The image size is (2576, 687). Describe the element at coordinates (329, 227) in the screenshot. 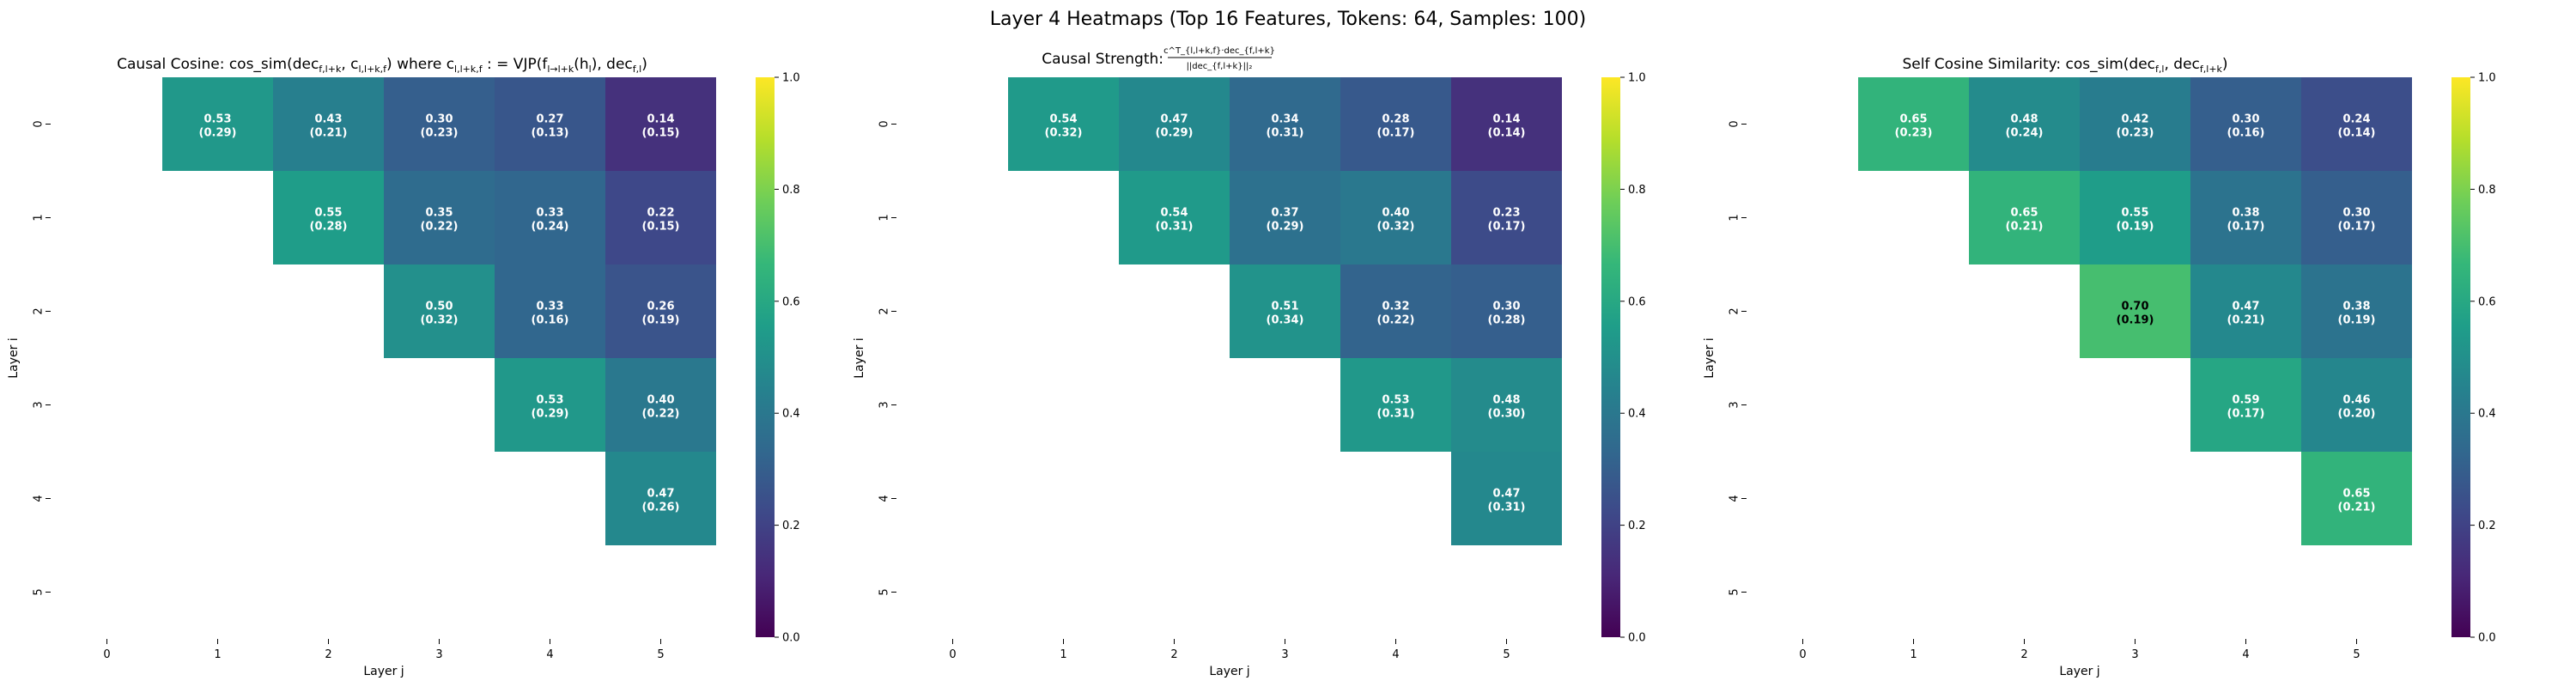

I see `cell-std-label: (0.28)` at that location.